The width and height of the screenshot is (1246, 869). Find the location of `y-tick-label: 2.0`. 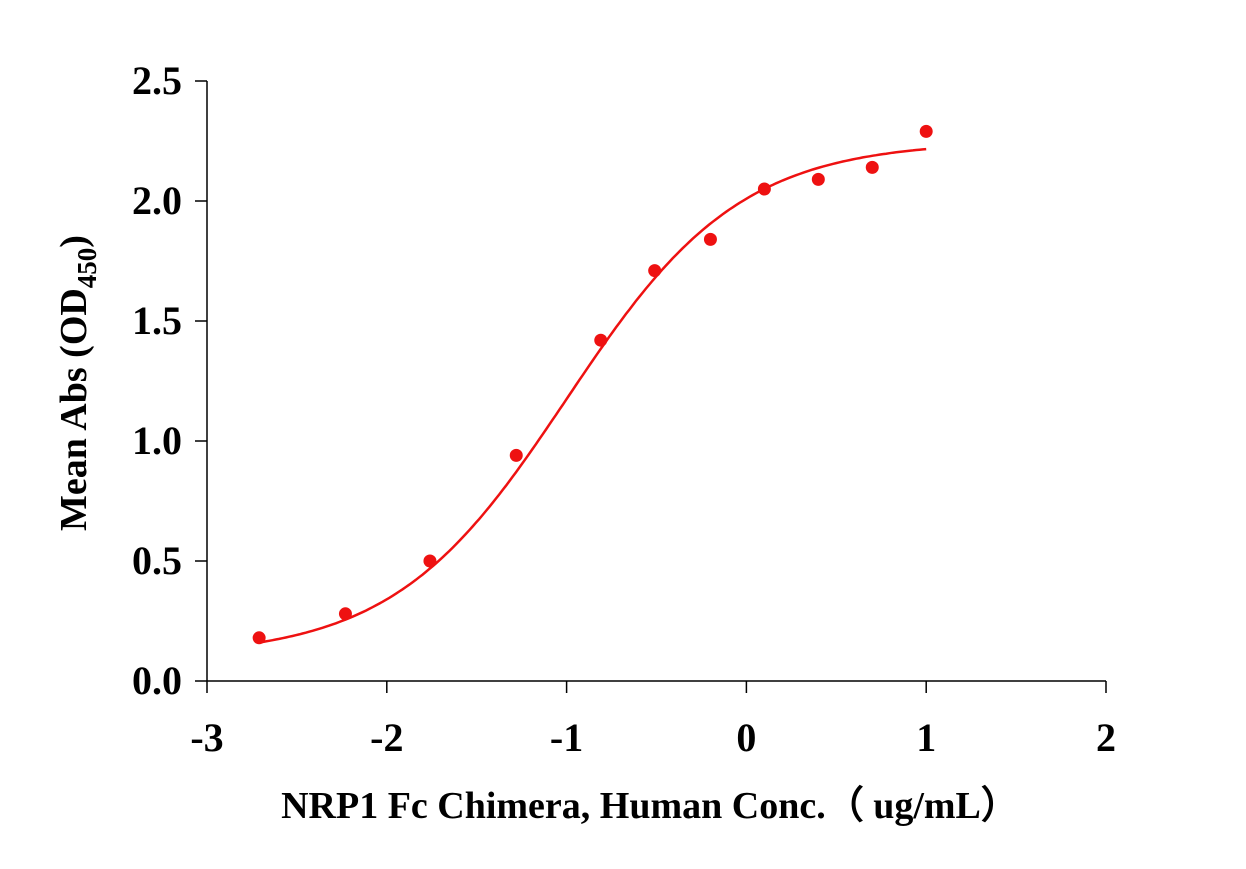

y-tick-label: 2.0 is located at coordinates (157, 200).